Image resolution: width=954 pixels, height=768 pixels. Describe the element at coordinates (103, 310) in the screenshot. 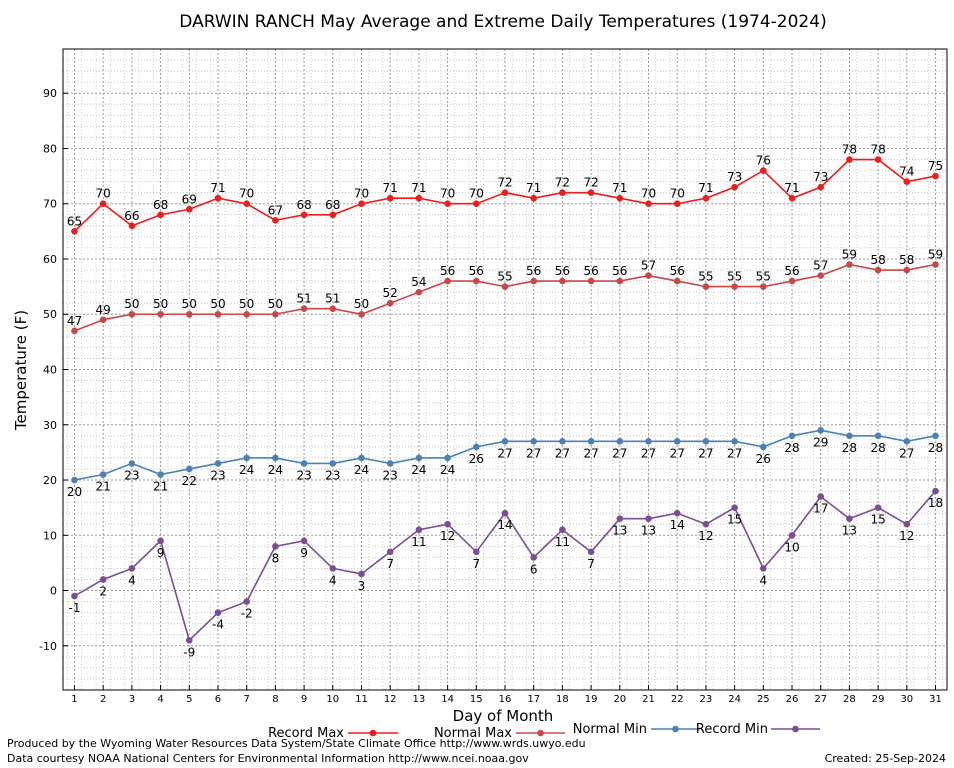

I see `data-label: 49` at that location.